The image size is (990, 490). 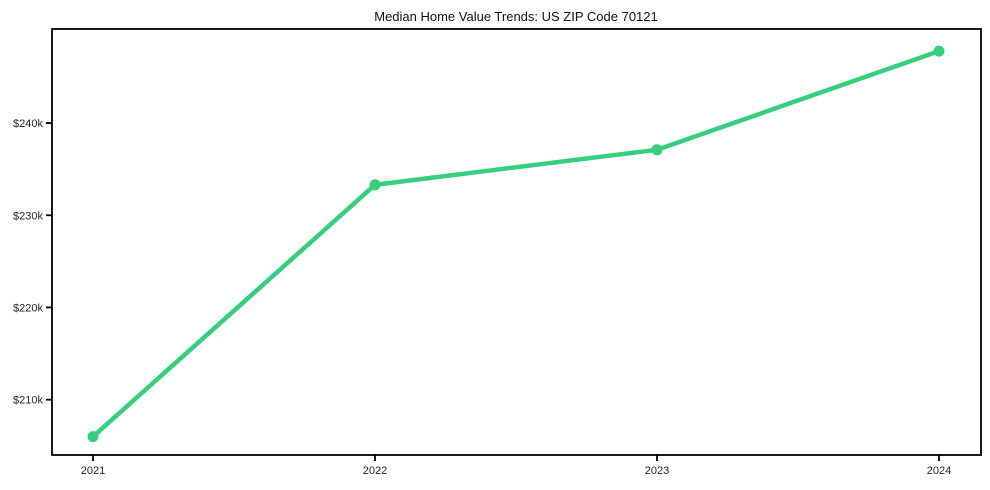 What do you see at coordinates (939, 471) in the screenshot?
I see `x-tick-label: 2024` at bounding box center [939, 471].